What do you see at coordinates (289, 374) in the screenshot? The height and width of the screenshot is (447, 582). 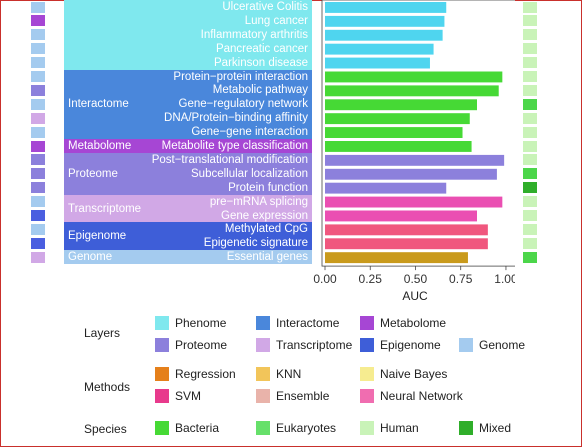 I see `legend-label-knn: KNN` at bounding box center [289, 374].